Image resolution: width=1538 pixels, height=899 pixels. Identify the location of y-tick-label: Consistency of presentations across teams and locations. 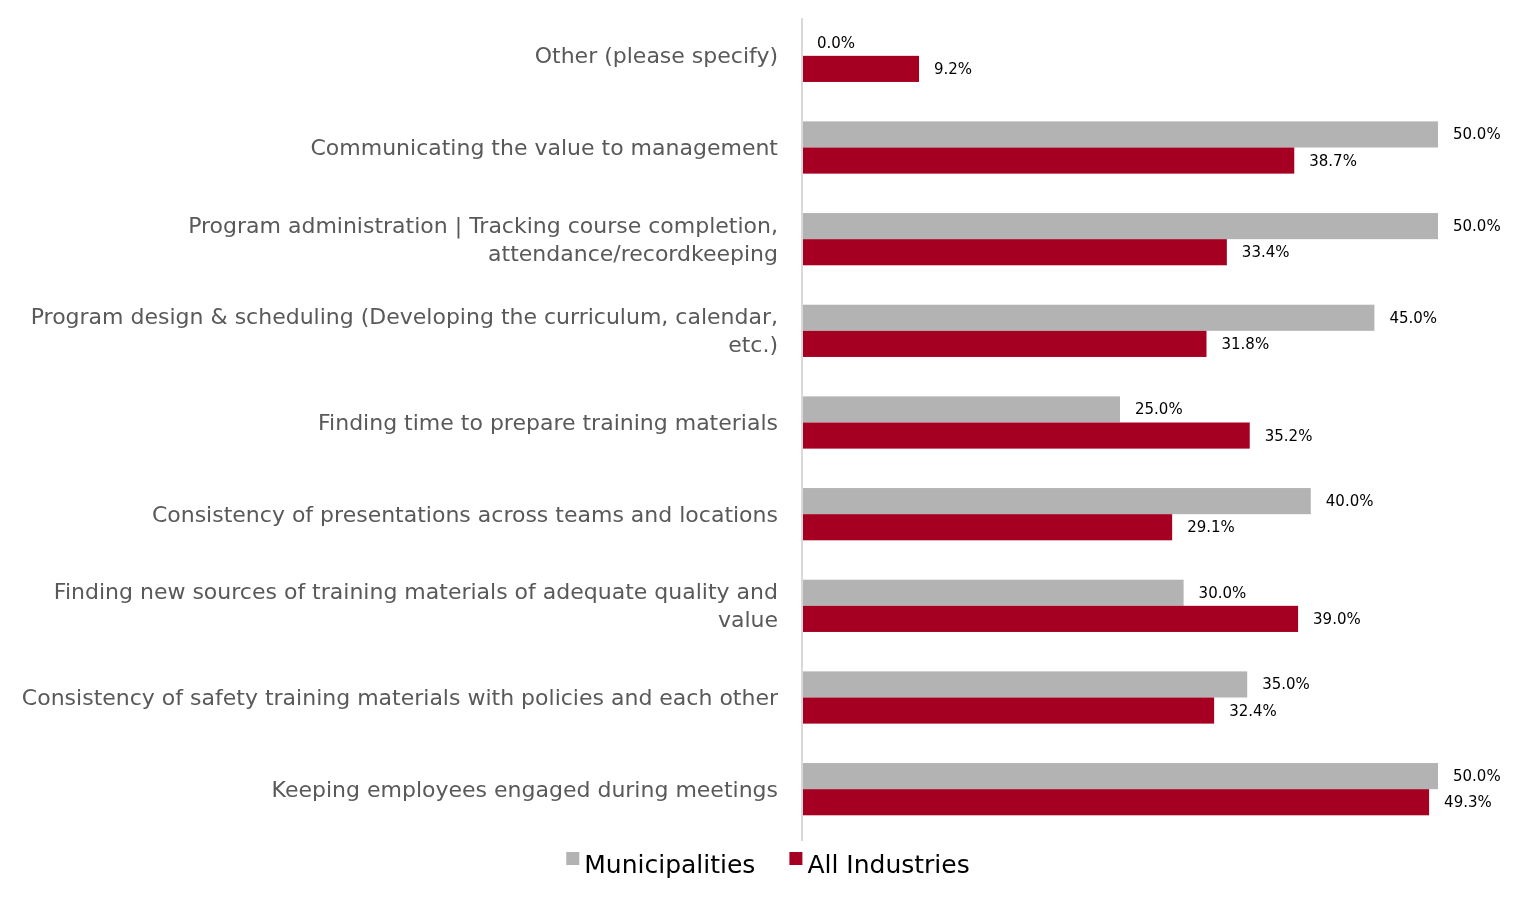
(464, 514).